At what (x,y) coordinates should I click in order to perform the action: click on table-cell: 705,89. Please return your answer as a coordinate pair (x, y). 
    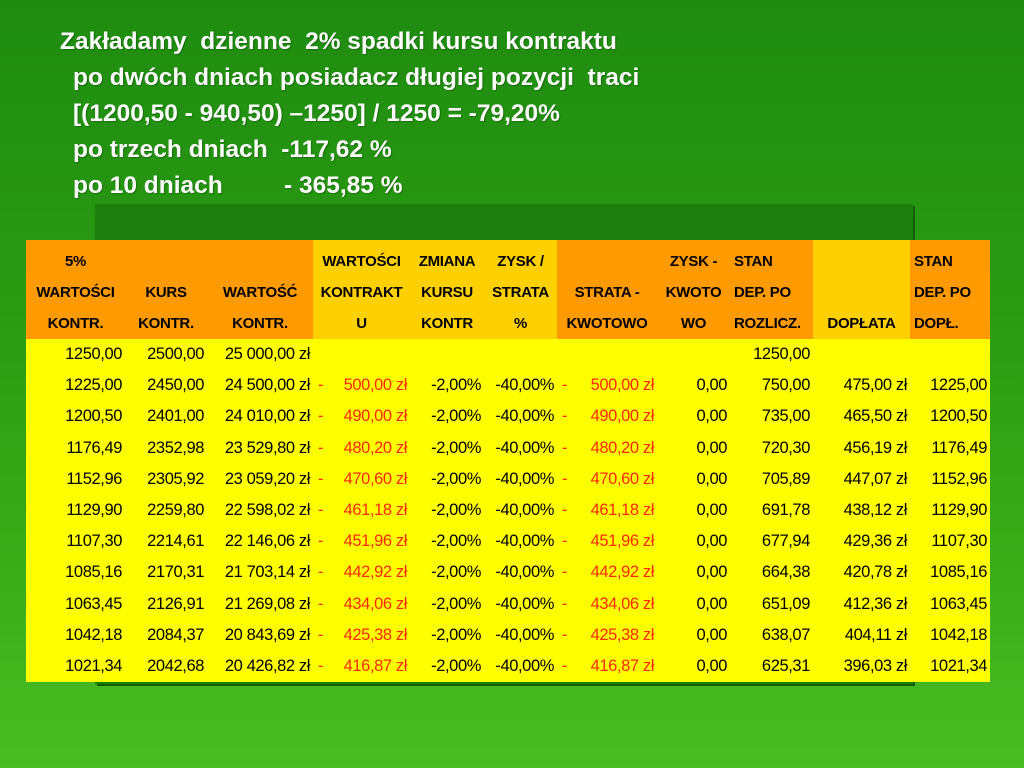
    Looking at the image, I should click on (771, 479).